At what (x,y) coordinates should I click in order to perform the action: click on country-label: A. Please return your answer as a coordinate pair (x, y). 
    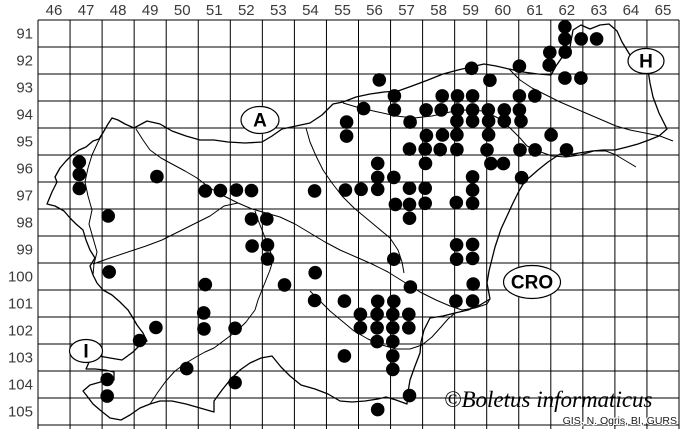
    Looking at the image, I should click on (260, 121).